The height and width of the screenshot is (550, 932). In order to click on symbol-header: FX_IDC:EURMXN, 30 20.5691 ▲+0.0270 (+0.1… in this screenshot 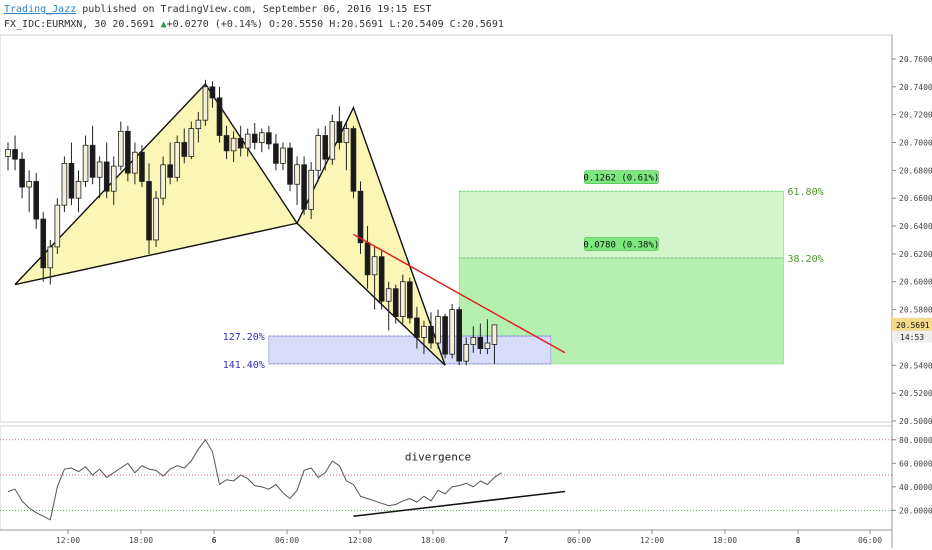, I will do `click(254, 24)`.